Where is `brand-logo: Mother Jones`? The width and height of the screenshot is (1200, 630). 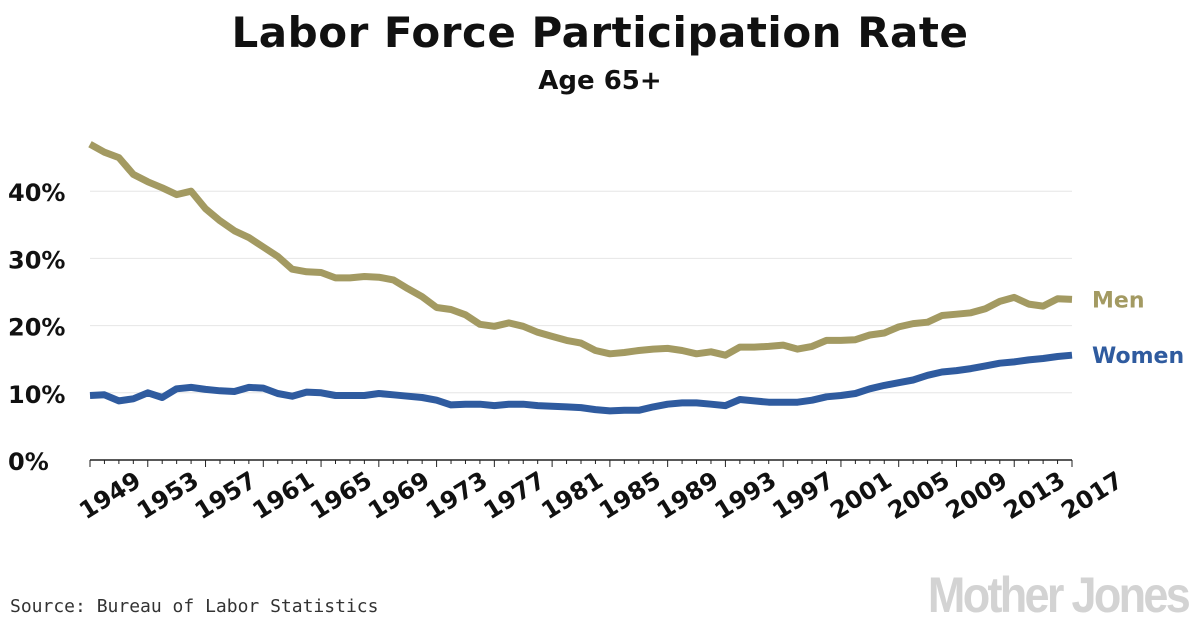
brand-logo: Mother Jones is located at coordinates (1059, 595).